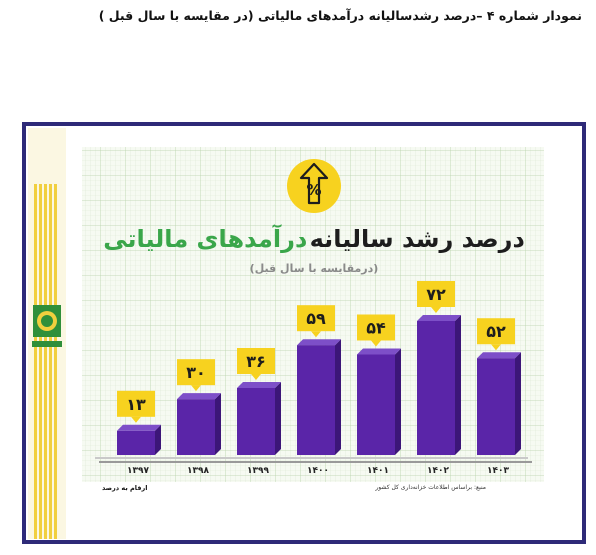 This screenshot has height=555, width=596. What do you see at coordinates (46, 361) in the screenshot?
I see `decorative-stripes` at bounding box center [46, 361].